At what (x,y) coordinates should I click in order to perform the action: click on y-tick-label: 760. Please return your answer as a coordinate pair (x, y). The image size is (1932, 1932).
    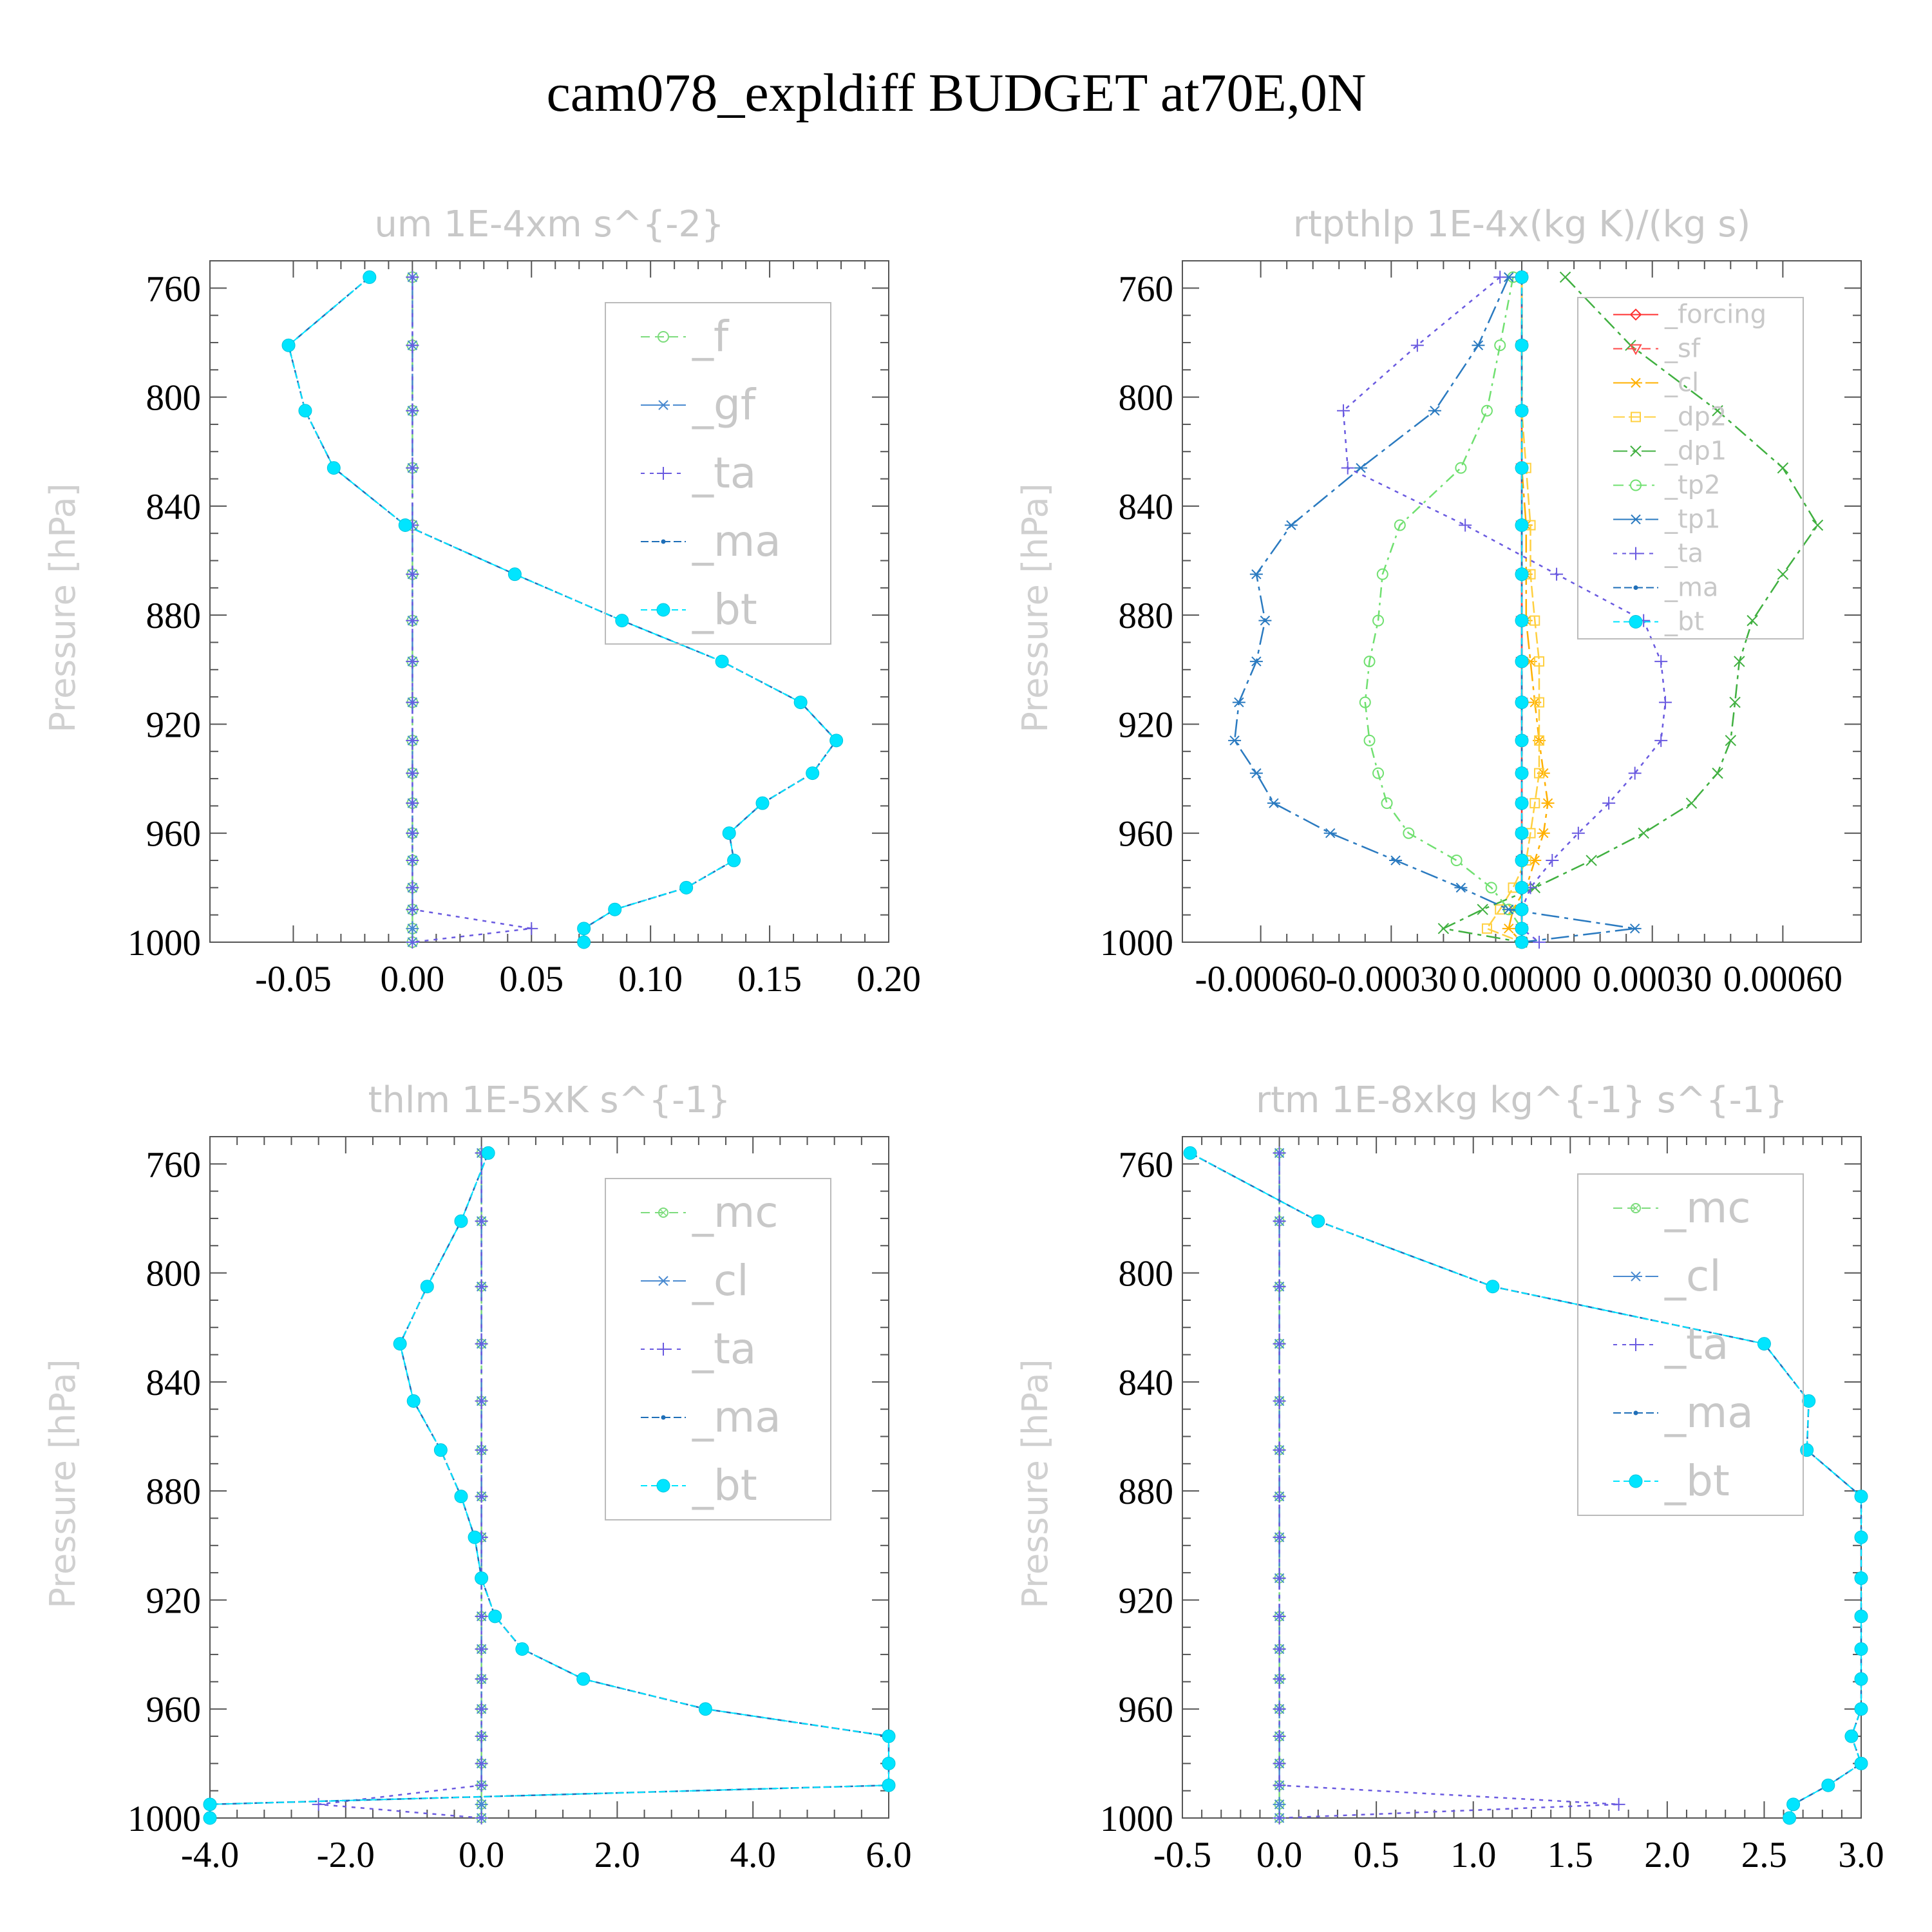
    Looking at the image, I should click on (174, 289).